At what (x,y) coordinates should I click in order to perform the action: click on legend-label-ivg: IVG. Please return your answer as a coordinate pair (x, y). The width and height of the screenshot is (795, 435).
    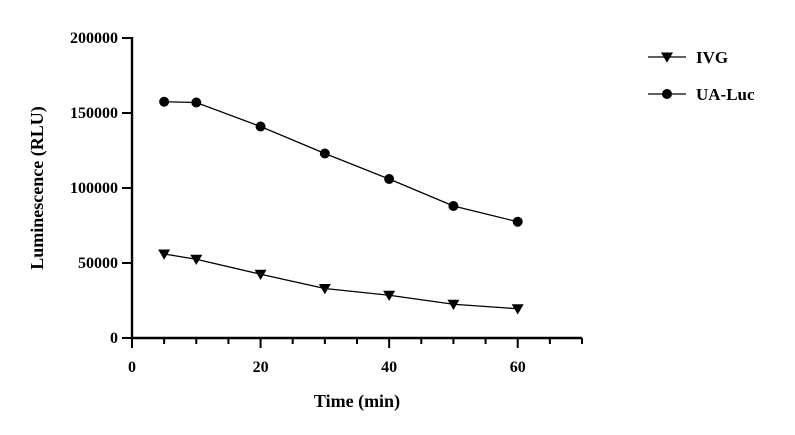
    Looking at the image, I should click on (712, 57).